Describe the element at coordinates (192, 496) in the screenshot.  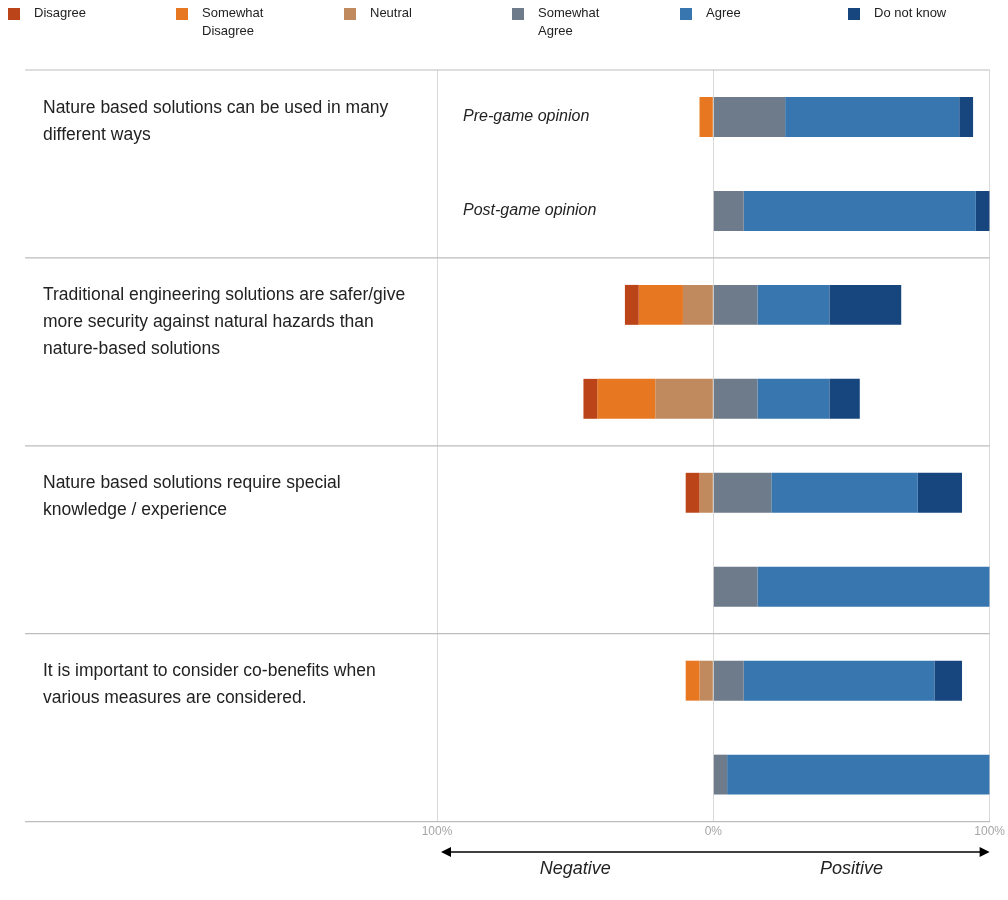
I see `text: Nature based solutions require special knowledge / experience` at that location.